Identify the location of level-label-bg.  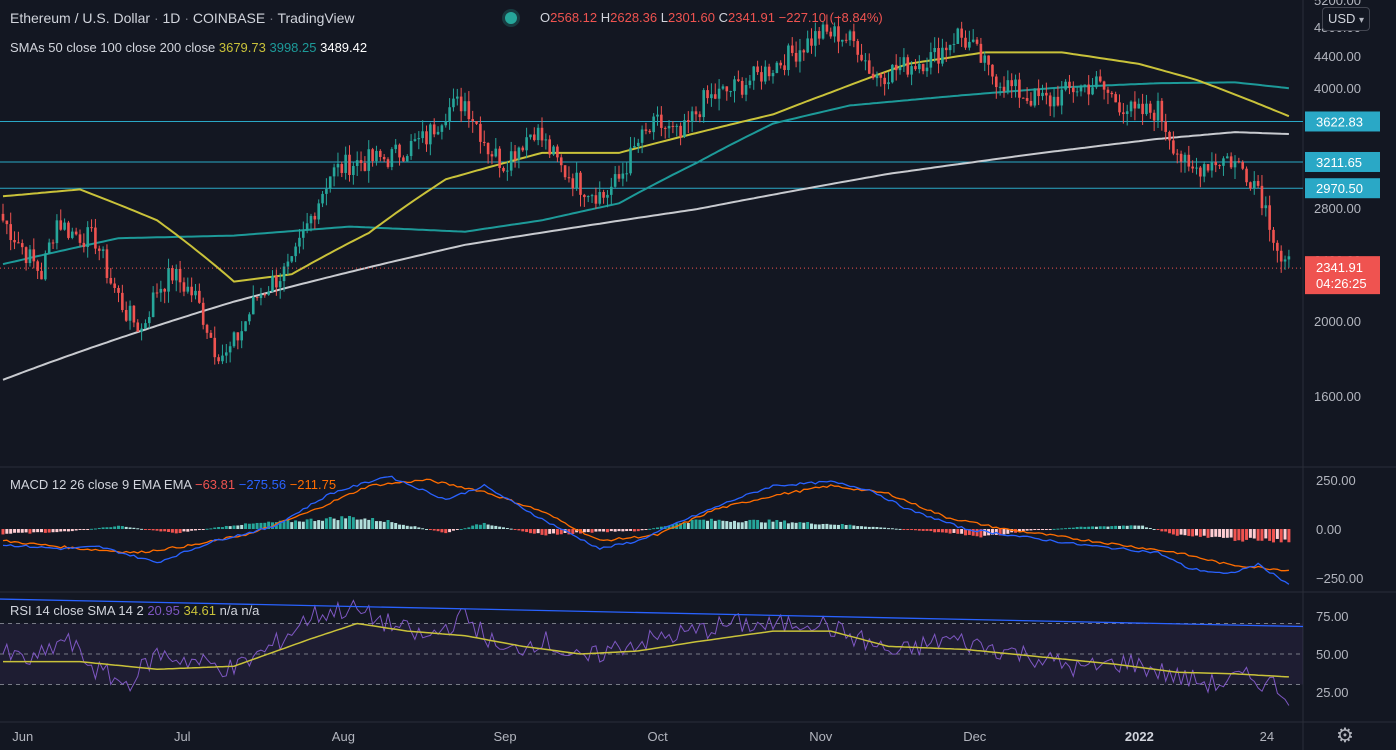
(1342, 161).